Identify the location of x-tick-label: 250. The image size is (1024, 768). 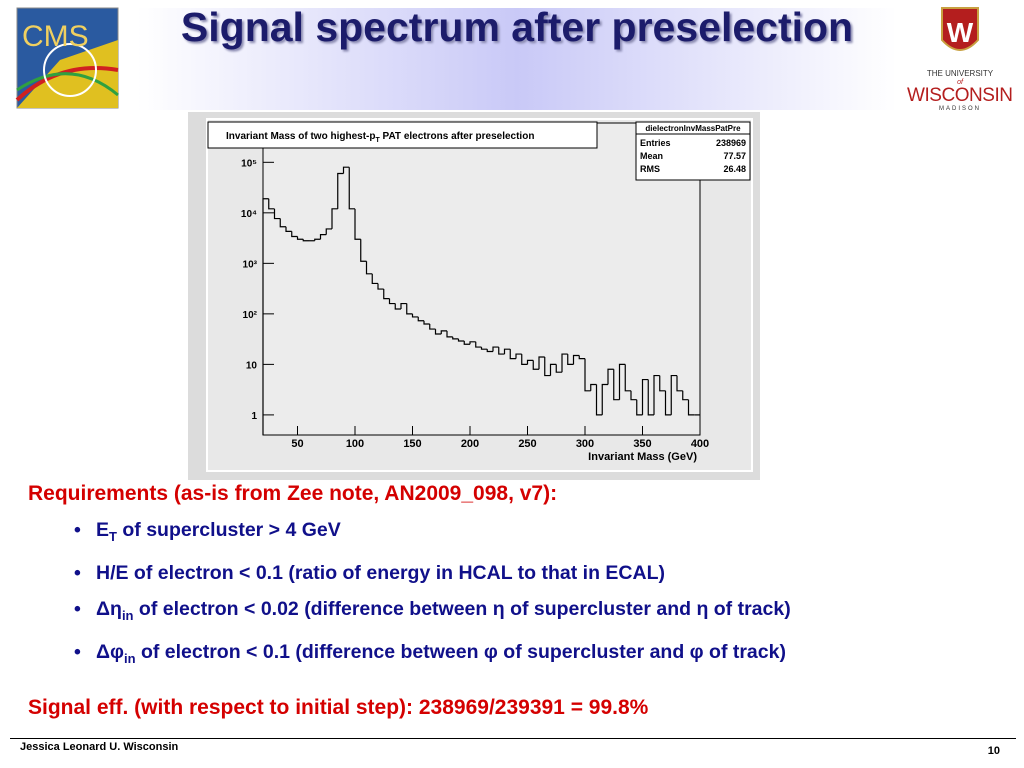
(527, 444).